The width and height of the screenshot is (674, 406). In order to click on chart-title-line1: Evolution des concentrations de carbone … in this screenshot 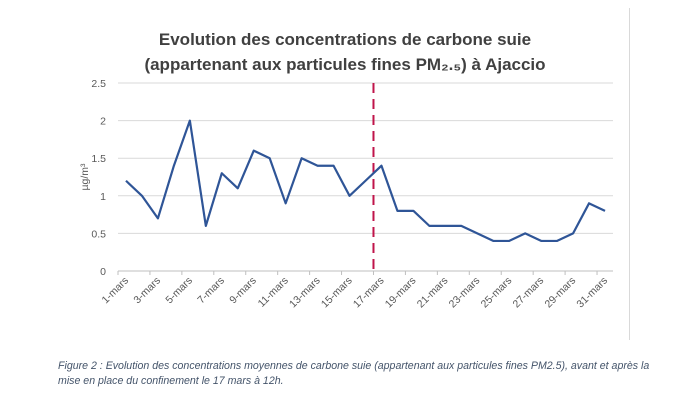, I will do `click(345, 39)`.